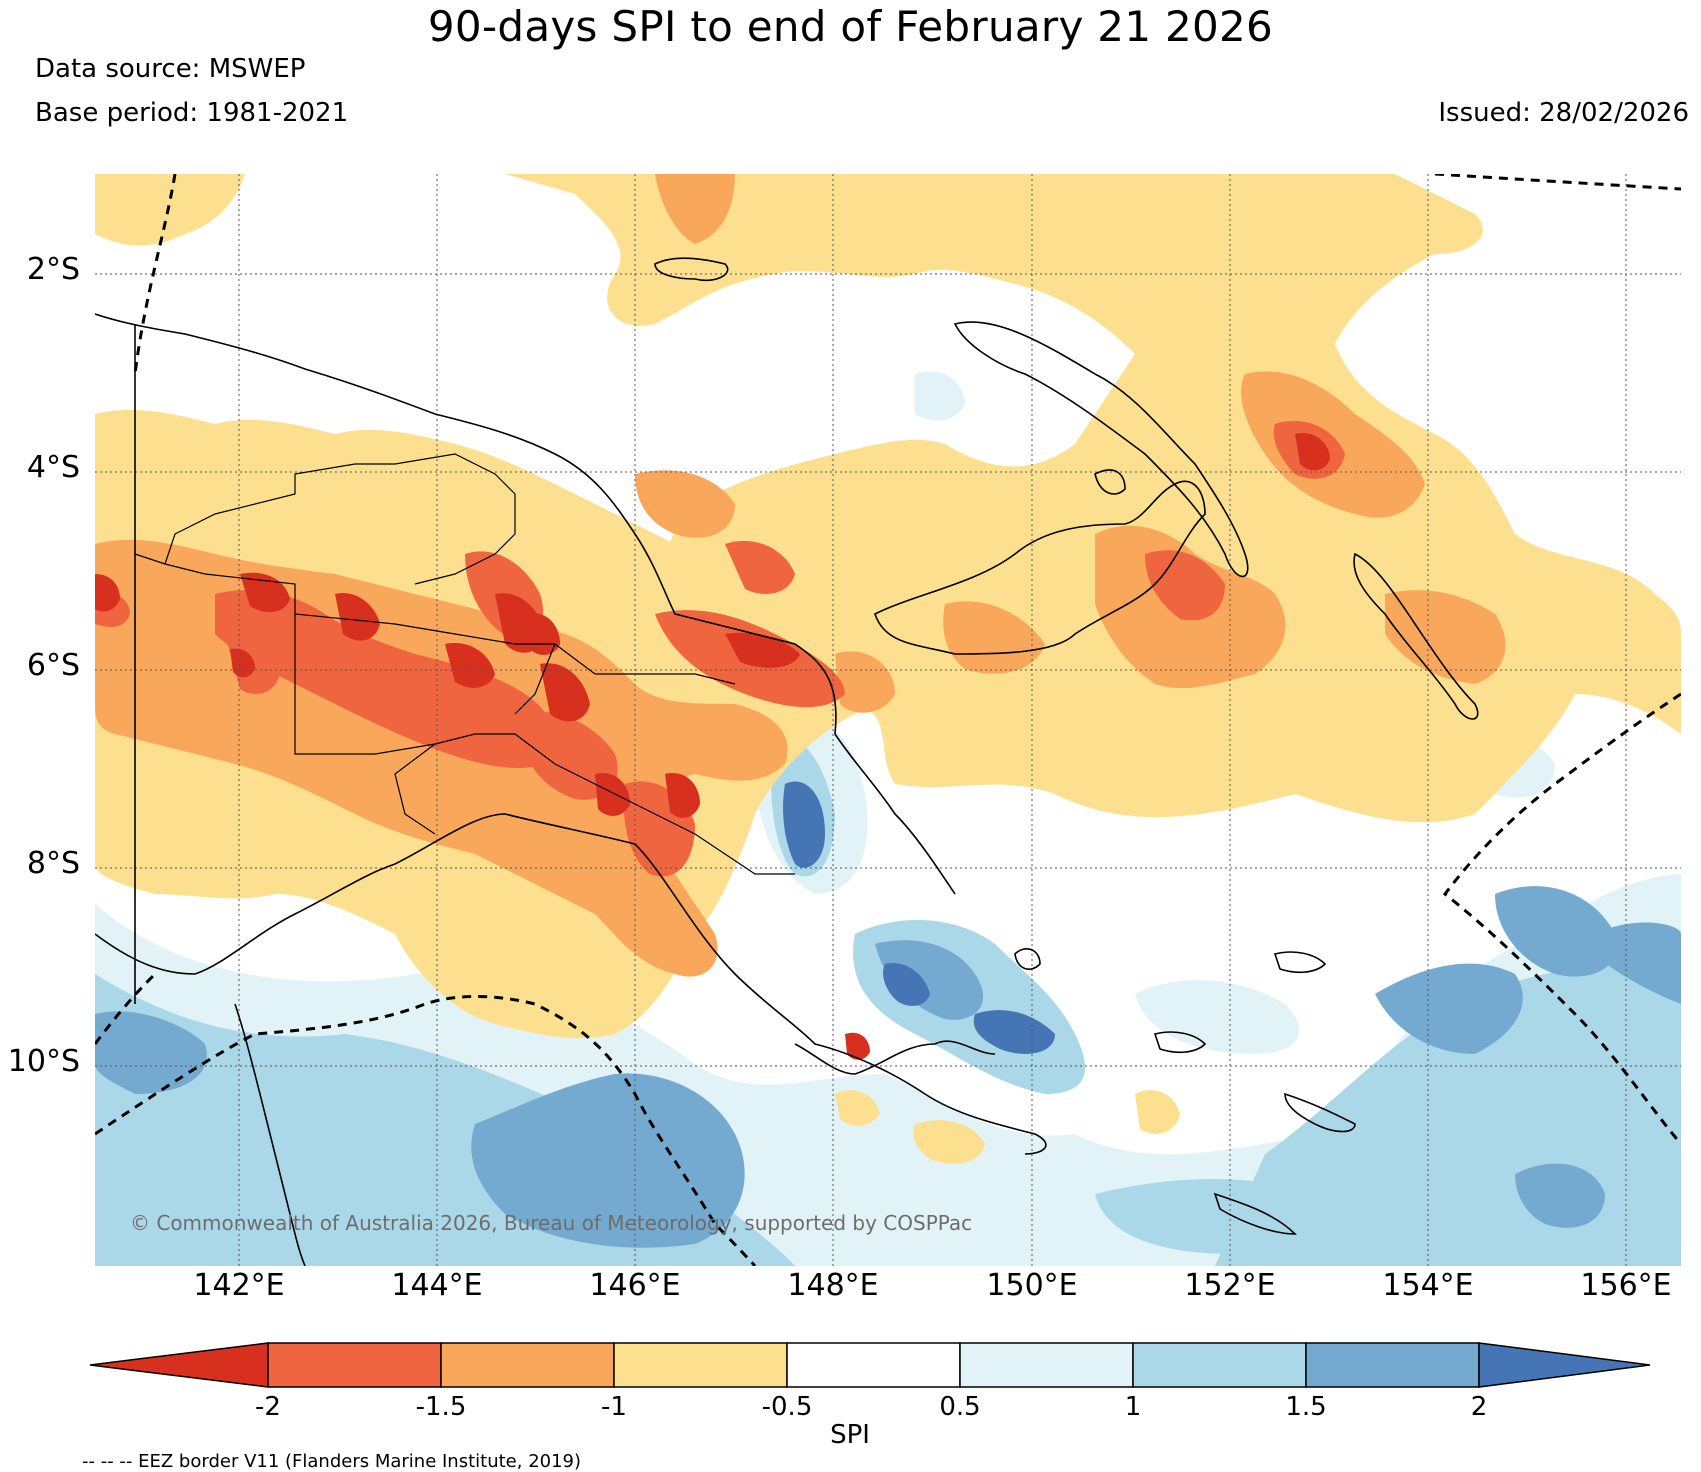 The image size is (1701, 1472). I want to click on colorbar-tick-label: 1.5, so click(1306, 1407).